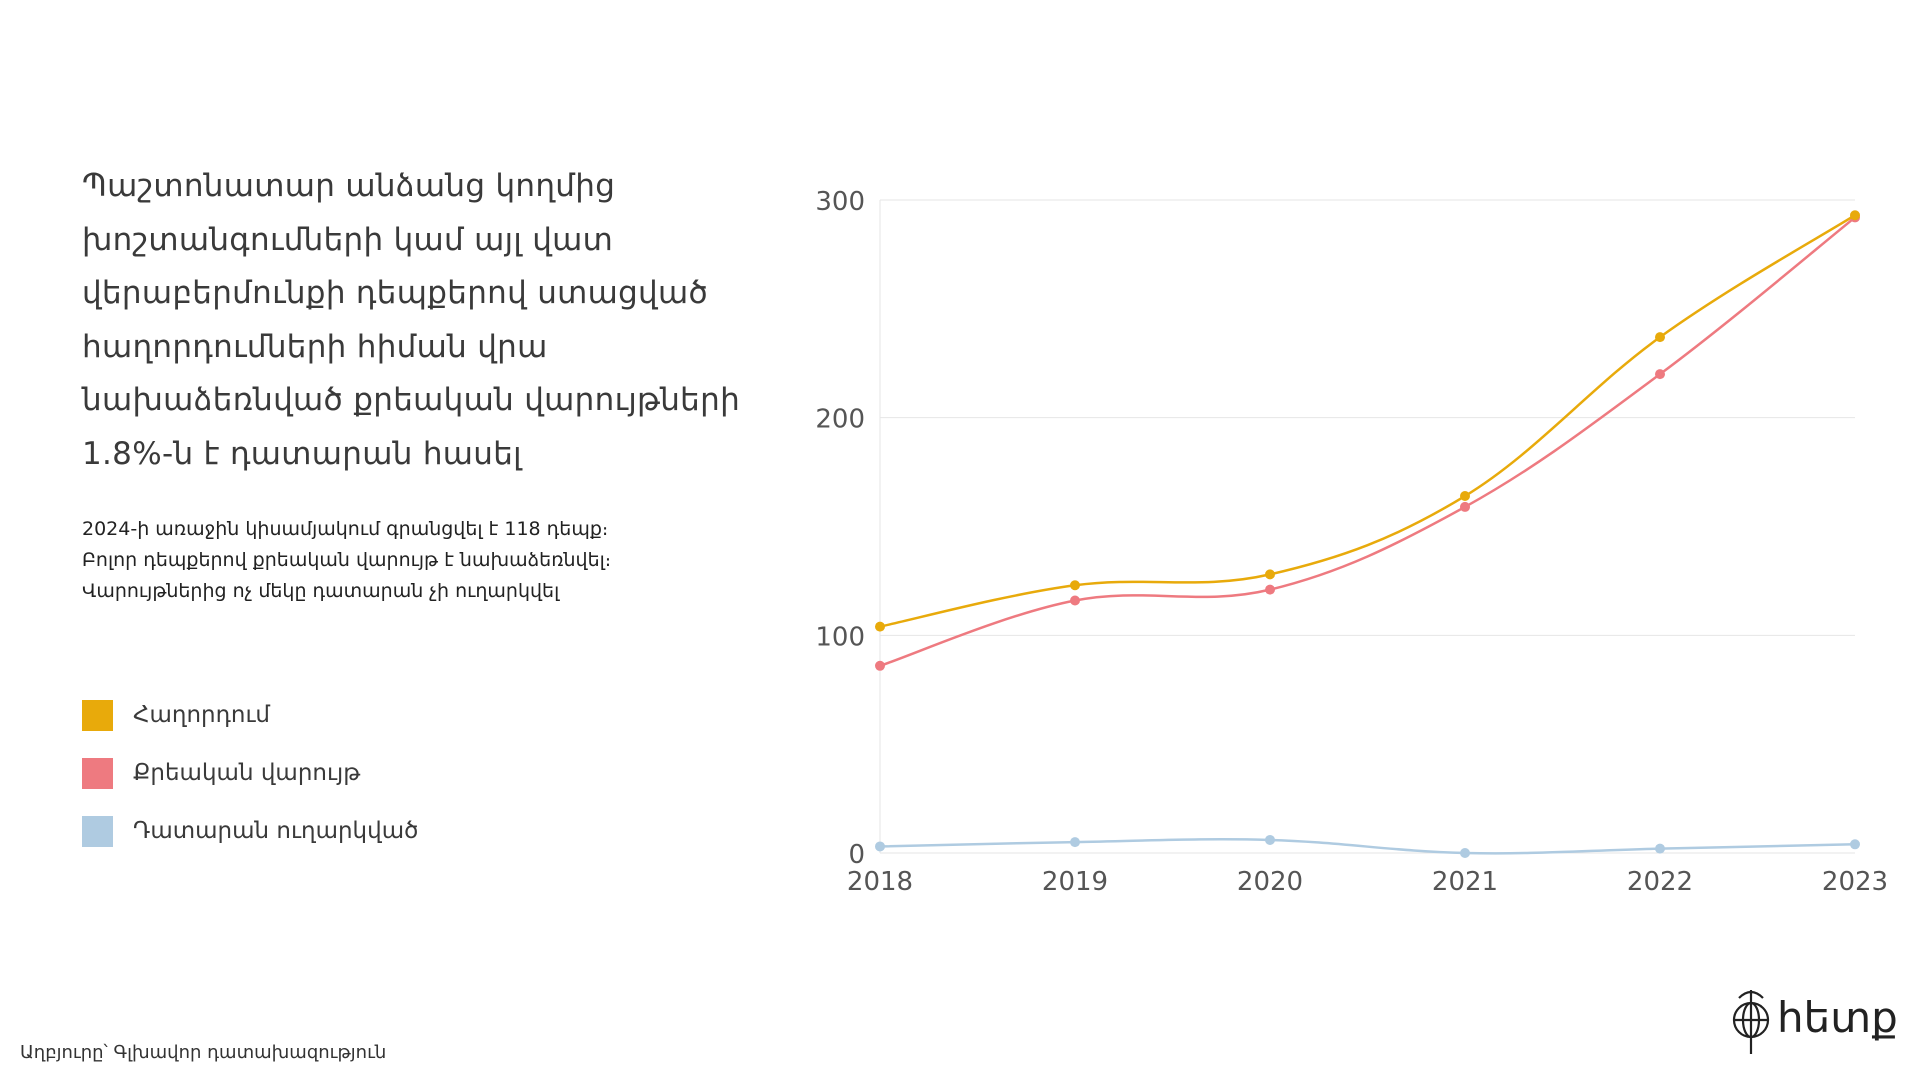  I want to click on legend-item-reports: Հաղորդում, so click(250, 715).